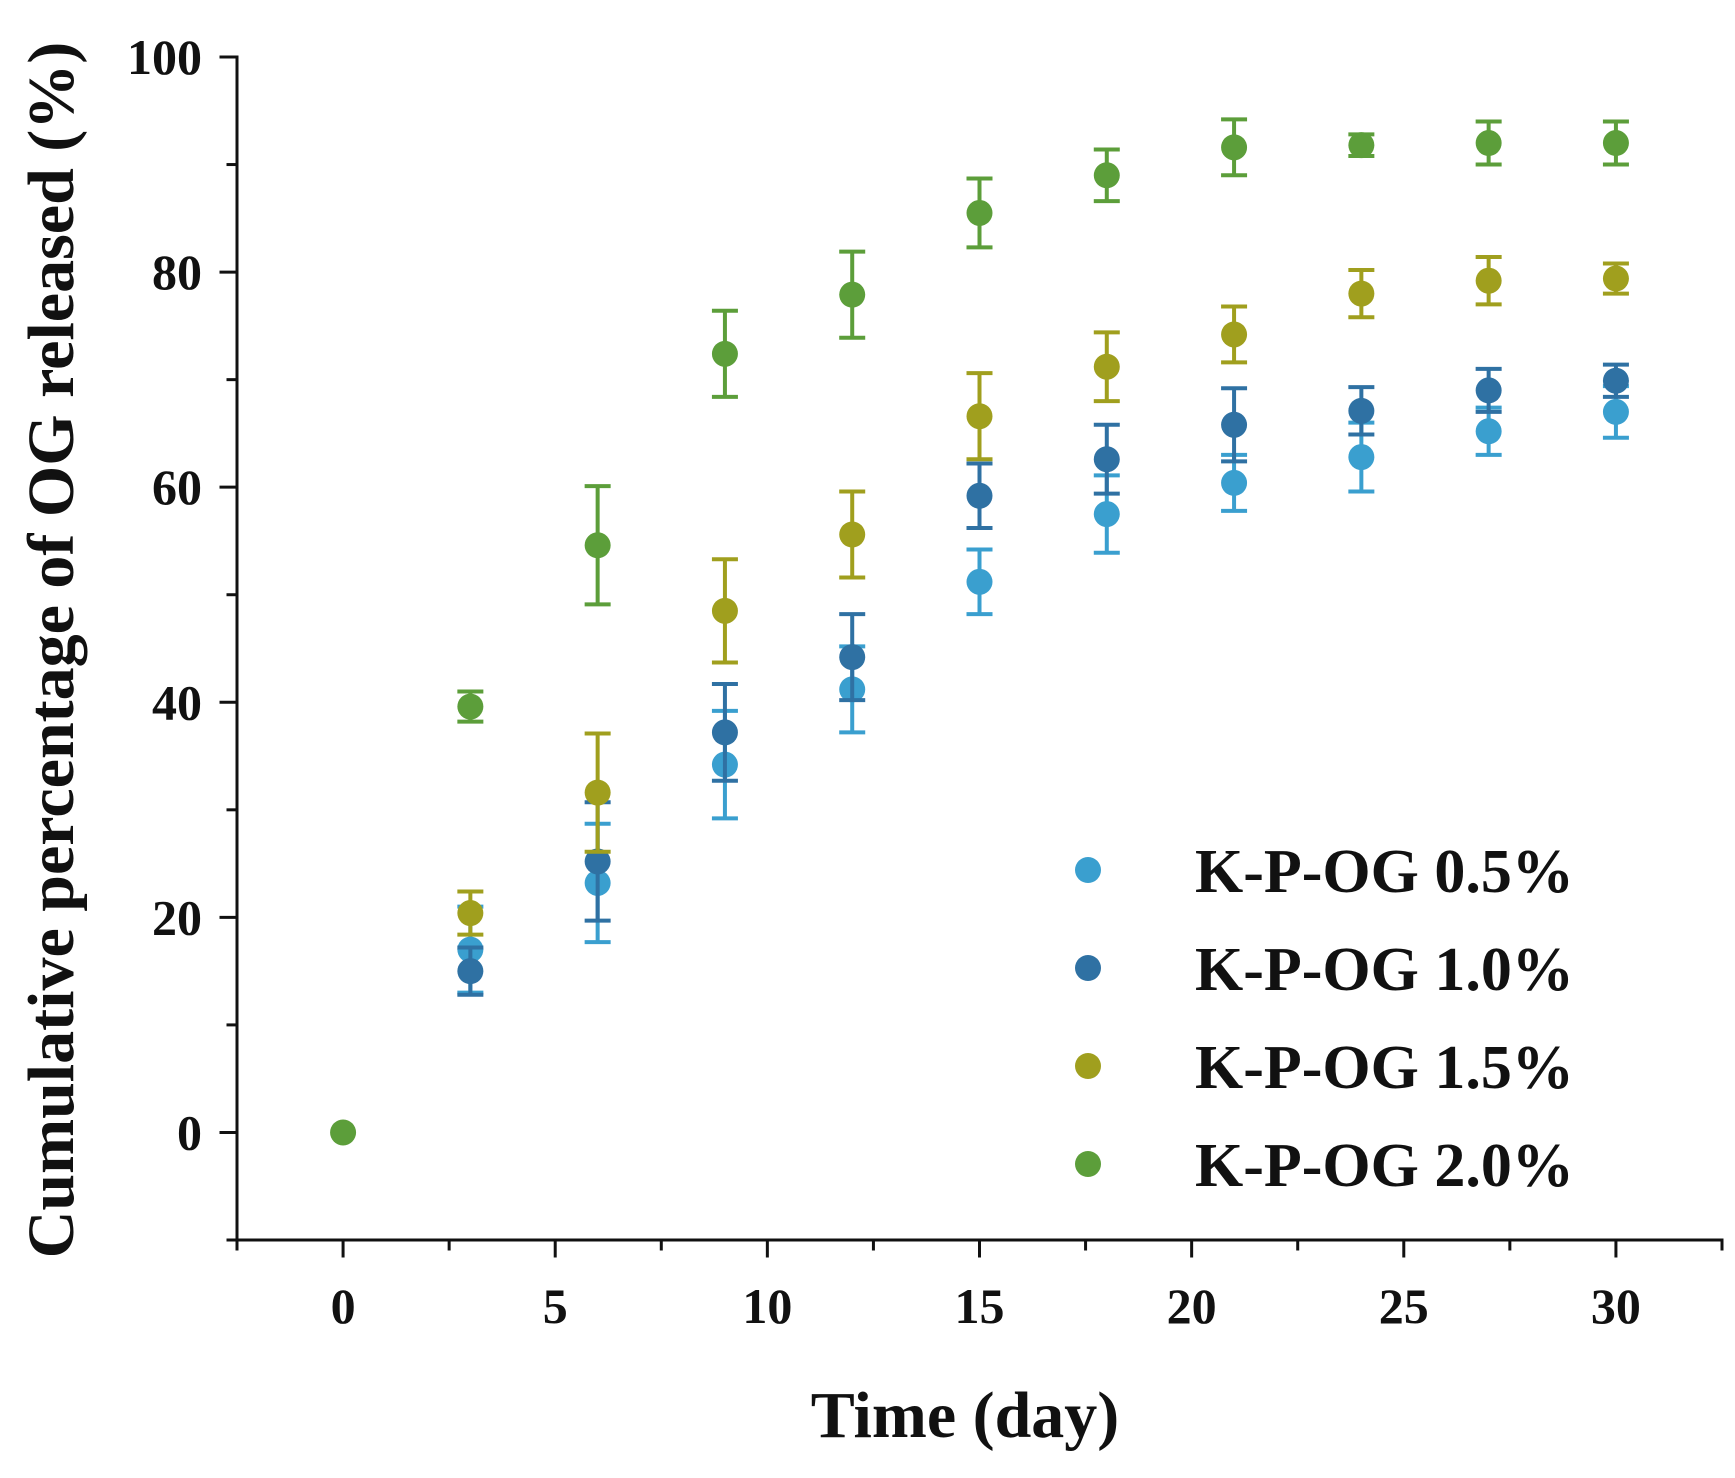 The image size is (1735, 1478). Describe the element at coordinates (1384, 970) in the screenshot. I see `legend-label: K-P-OG 1.0%` at that location.